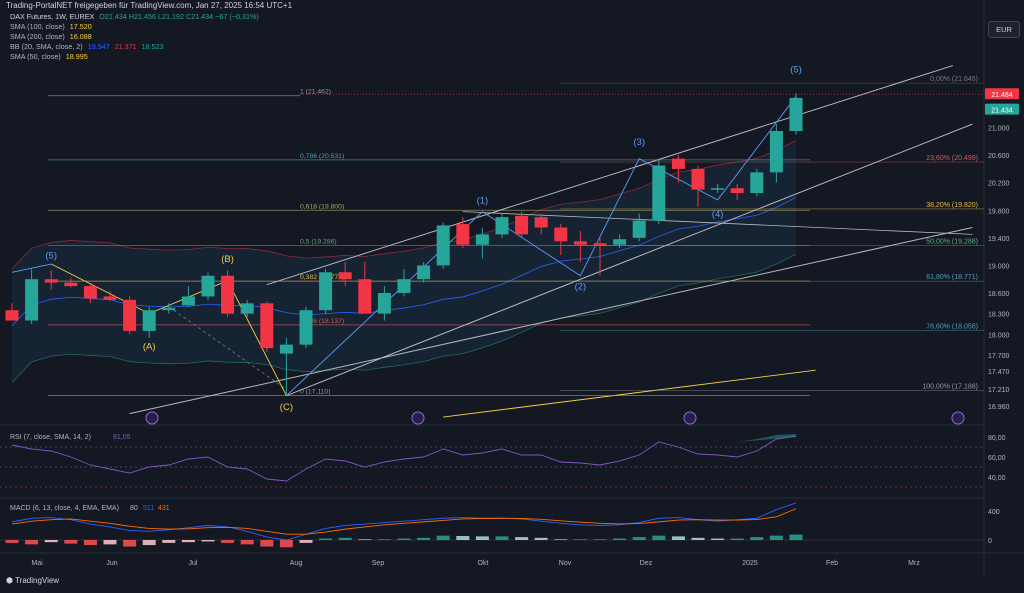 This screenshot has width=1024, height=593. Describe the element at coordinates (999, 266) in the screenshot. I see `price-axis-tick: 19.000` at that location.